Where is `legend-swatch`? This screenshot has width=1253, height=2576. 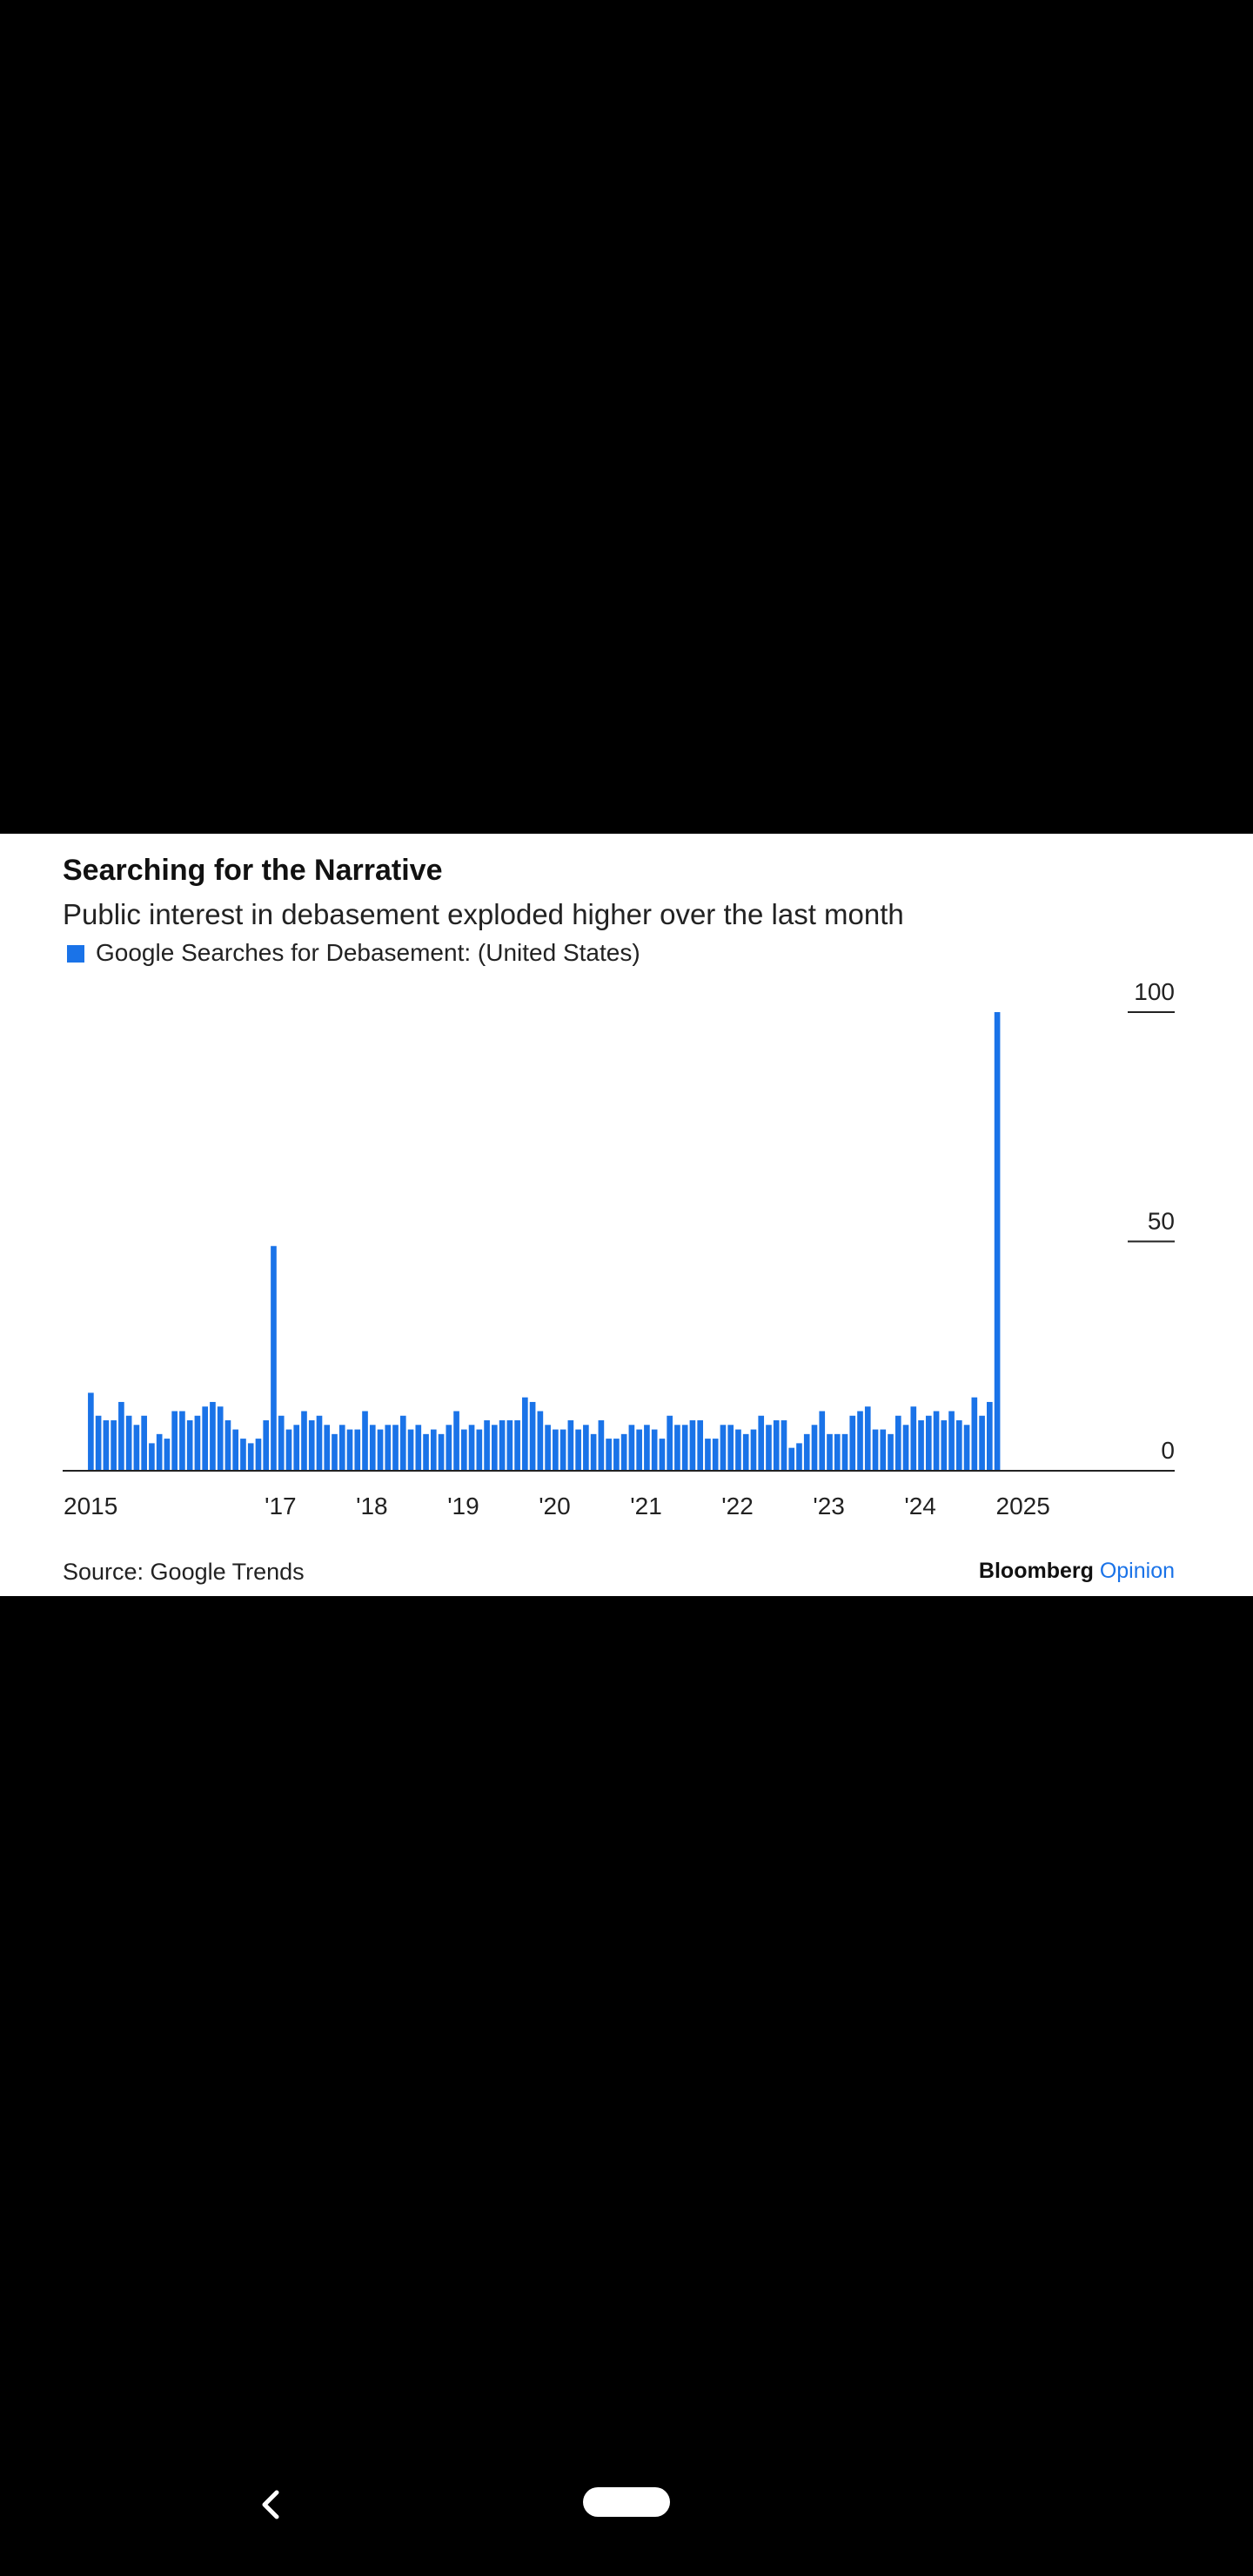 legend-swatch is located at coordinates (75, 954).